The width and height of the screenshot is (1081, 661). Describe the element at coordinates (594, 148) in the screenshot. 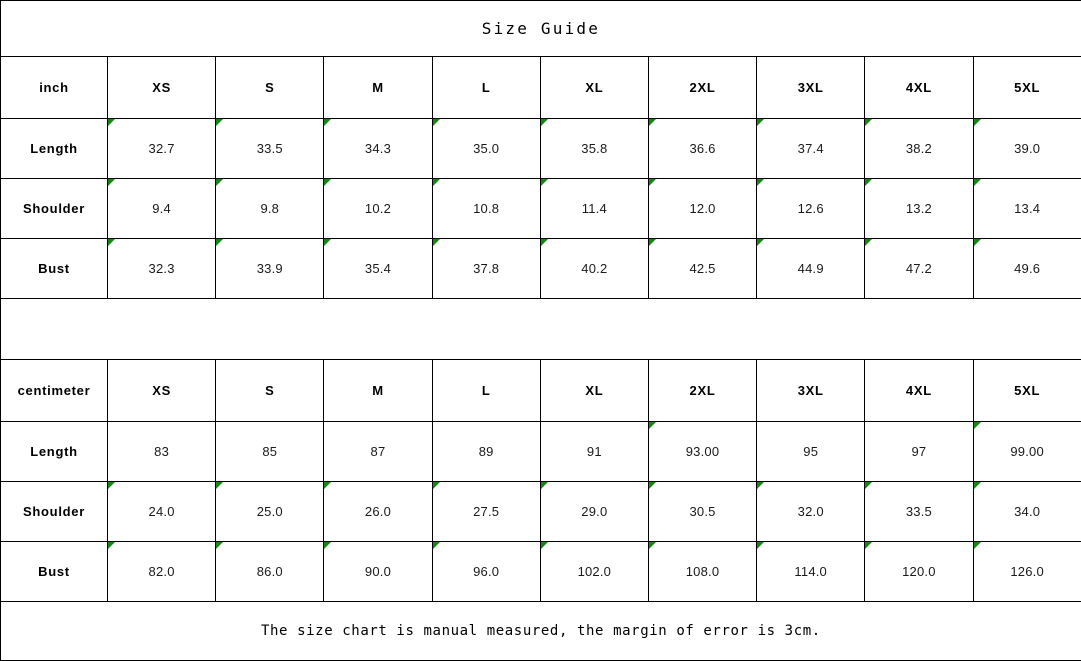

I see `measurement-cell: 35.8` at that location.